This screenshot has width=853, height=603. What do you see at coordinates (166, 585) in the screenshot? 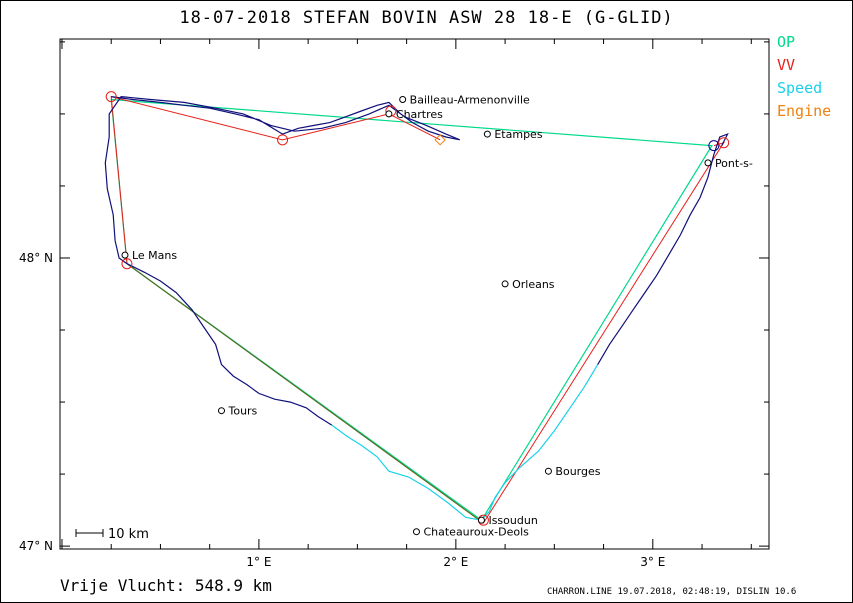
I see `distance-summary: Vrije Vlucht: 548.9 km` at bounding box center [166, 585].